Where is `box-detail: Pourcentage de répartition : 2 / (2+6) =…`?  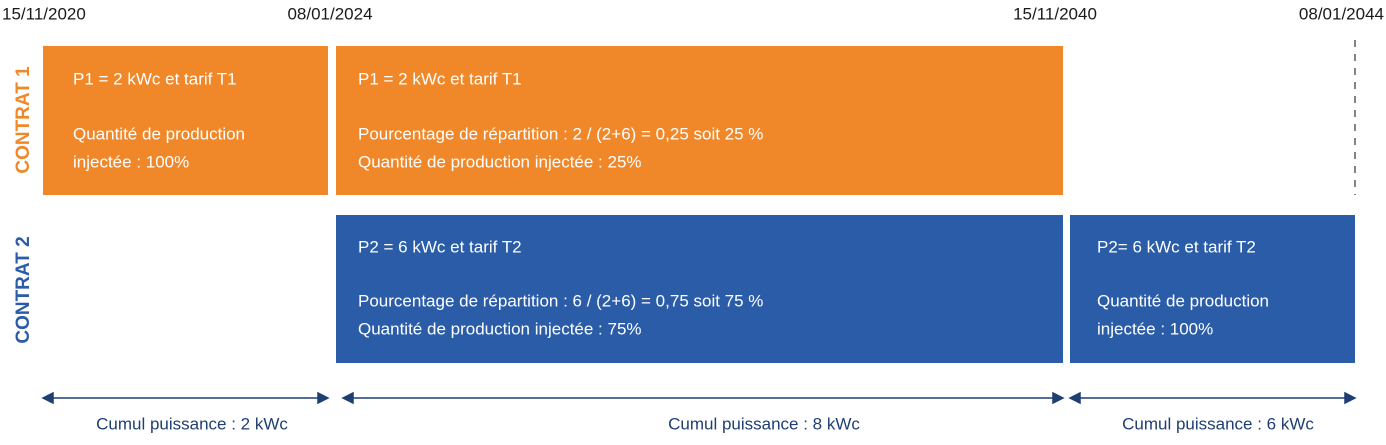
box-detail: Pourcentage de répartition : 2 / (2+6) =… is located at coordinates (560, 133).